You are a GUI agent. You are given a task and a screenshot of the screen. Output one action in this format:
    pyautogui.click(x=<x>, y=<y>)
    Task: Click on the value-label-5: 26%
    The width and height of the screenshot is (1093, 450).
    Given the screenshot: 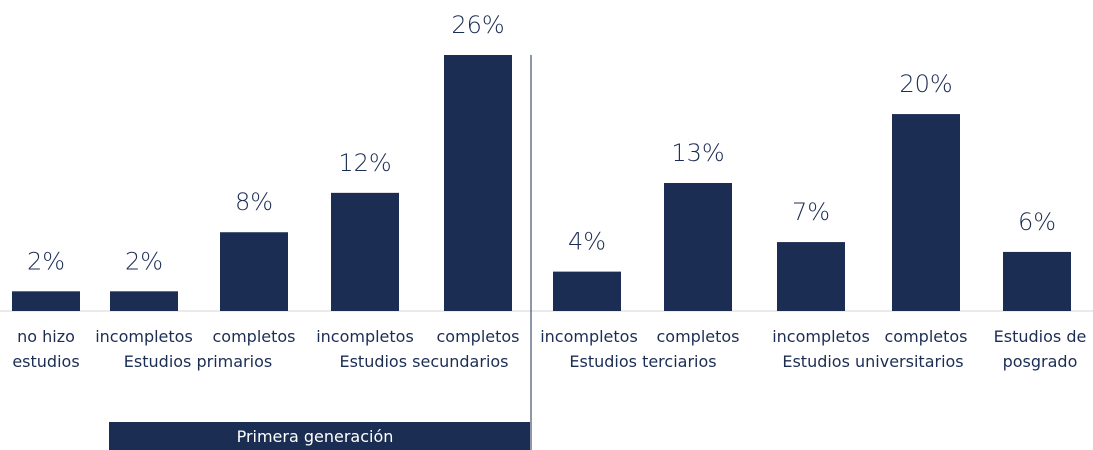 What is the action you would take?
    pyautogui.click(x=477, y=25)
    